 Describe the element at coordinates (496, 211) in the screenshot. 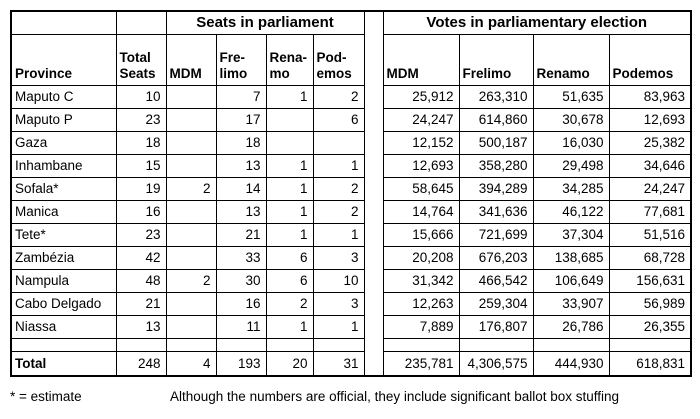

I see `cell-votes-frelimo: 341,636` at that location.